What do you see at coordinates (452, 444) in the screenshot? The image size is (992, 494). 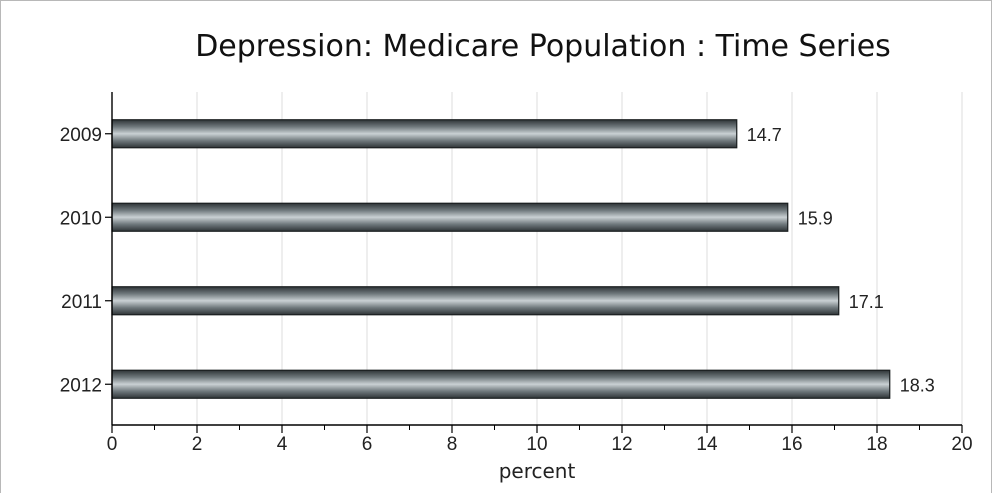 I see `x-tick-label-8: 8` at bounding box center [452, 444].